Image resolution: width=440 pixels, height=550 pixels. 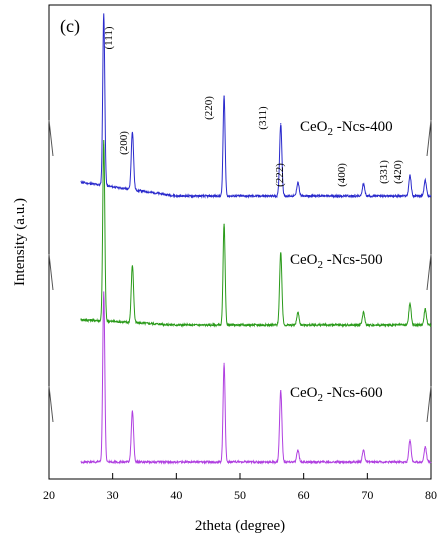 I want to click on series-label: CeO2 -Ncs-500, so click(x=336, y=261).